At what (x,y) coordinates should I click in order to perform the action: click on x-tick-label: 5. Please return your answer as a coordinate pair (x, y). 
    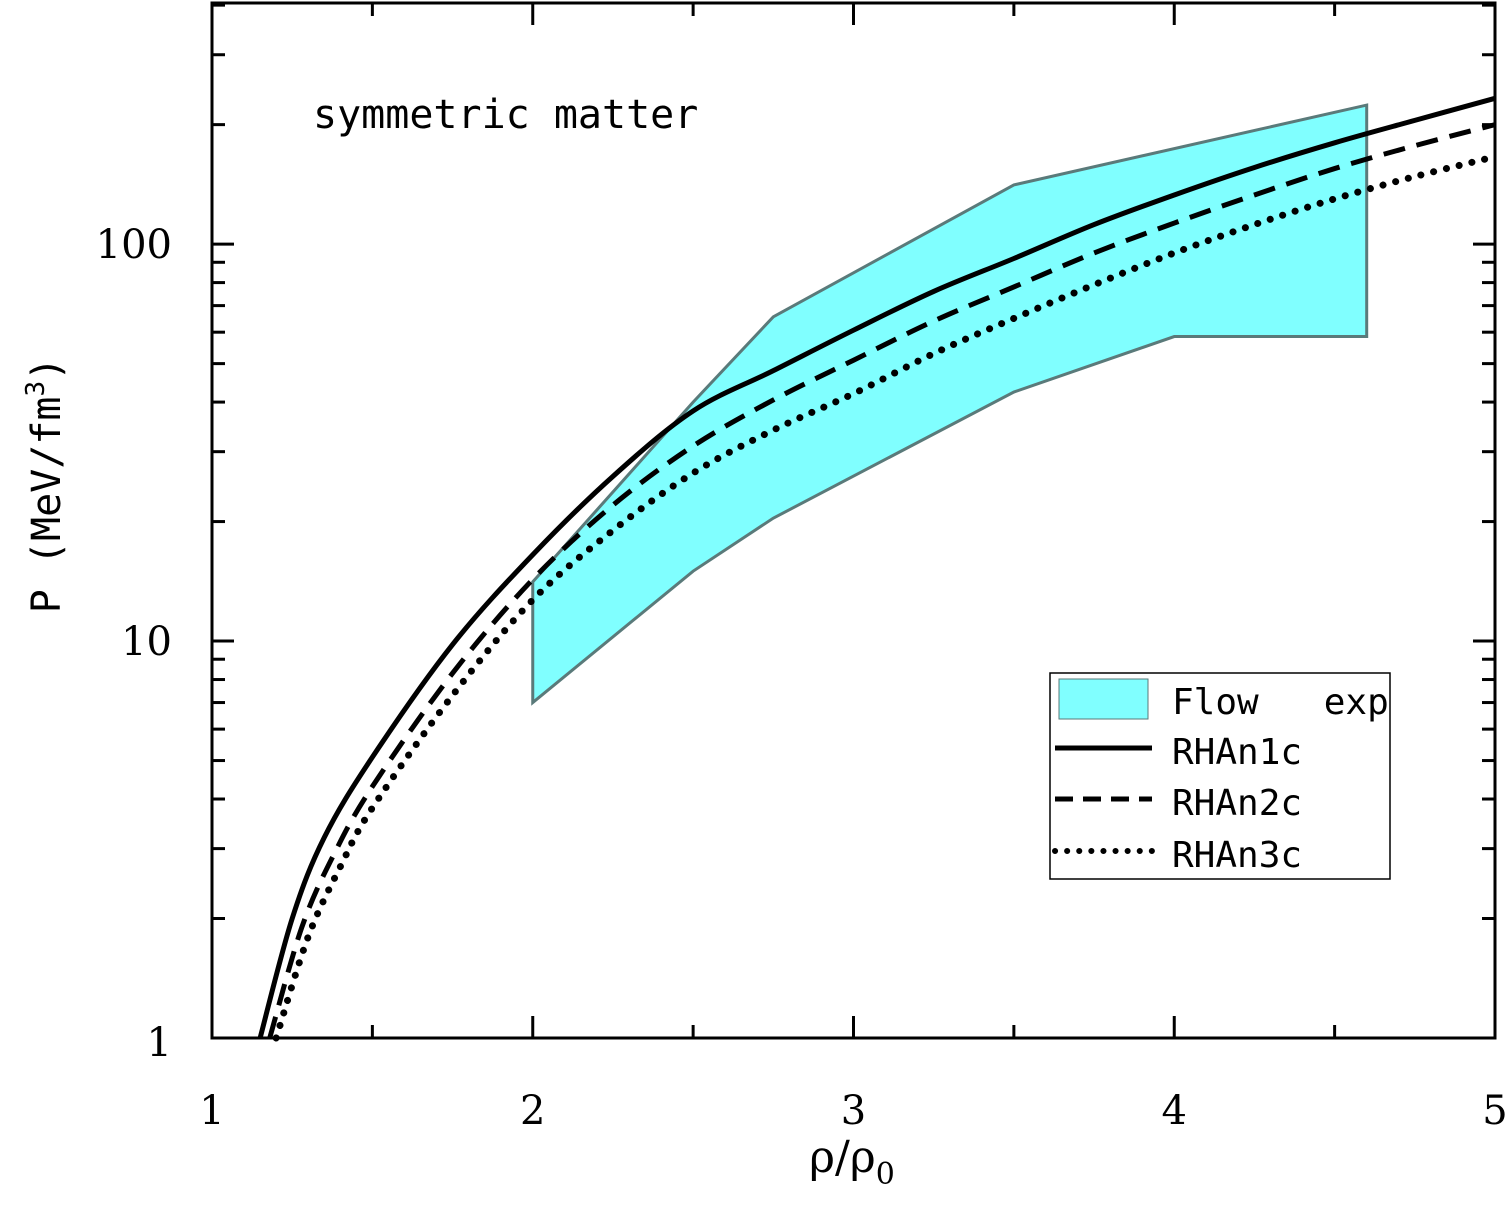
    Looking at the image, I should click on (1494, 1111).